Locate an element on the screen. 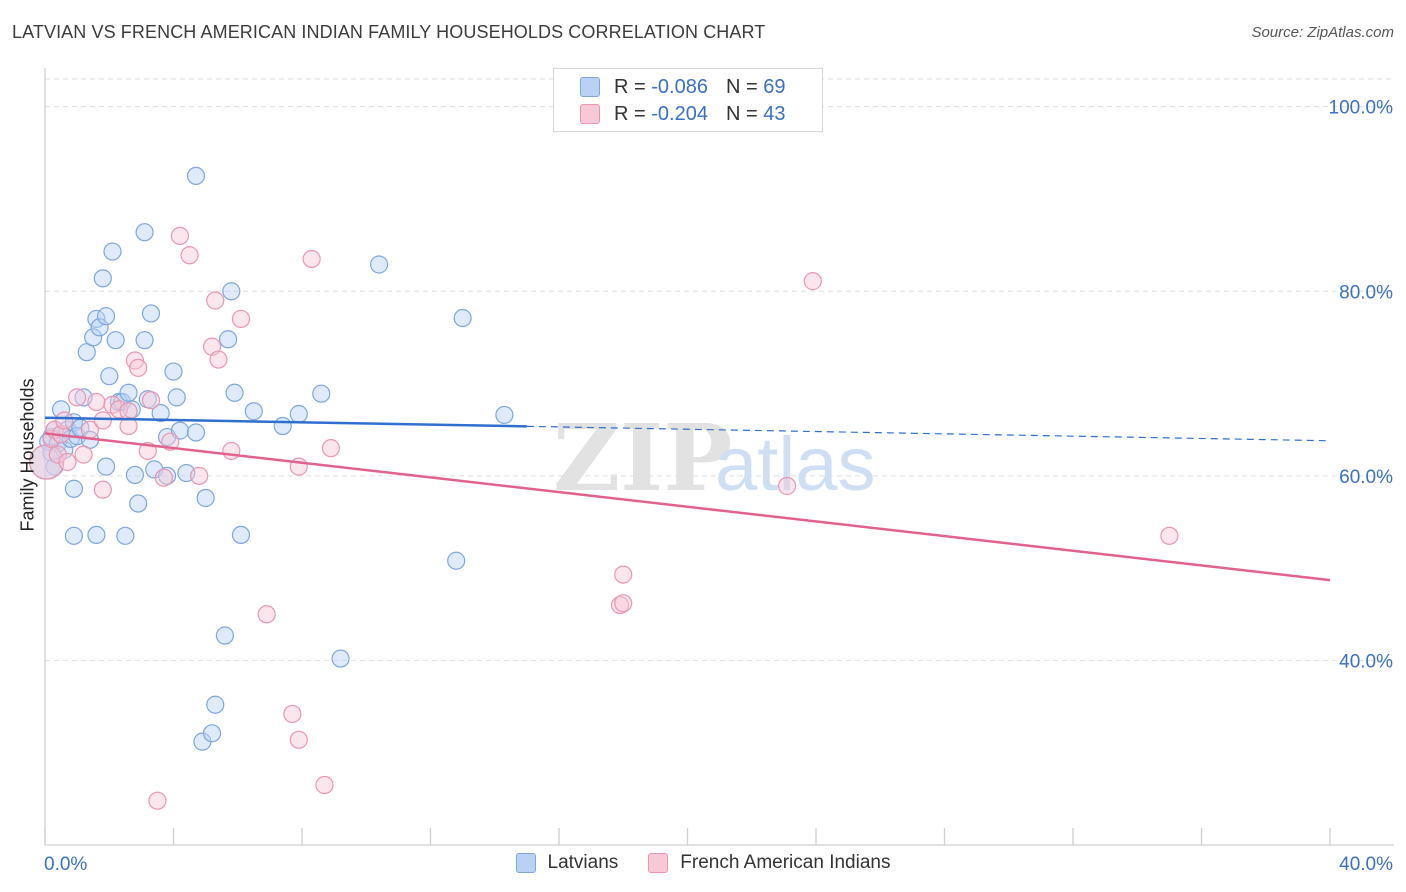  latvians-trend-line is located at coordinates (285, 422).